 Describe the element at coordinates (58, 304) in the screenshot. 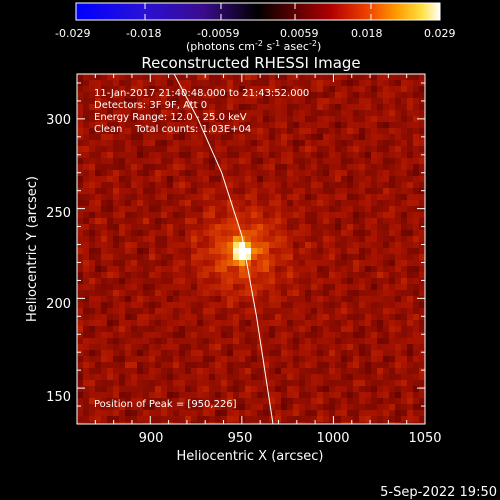

I see `y-tick-label: 200` at that location.